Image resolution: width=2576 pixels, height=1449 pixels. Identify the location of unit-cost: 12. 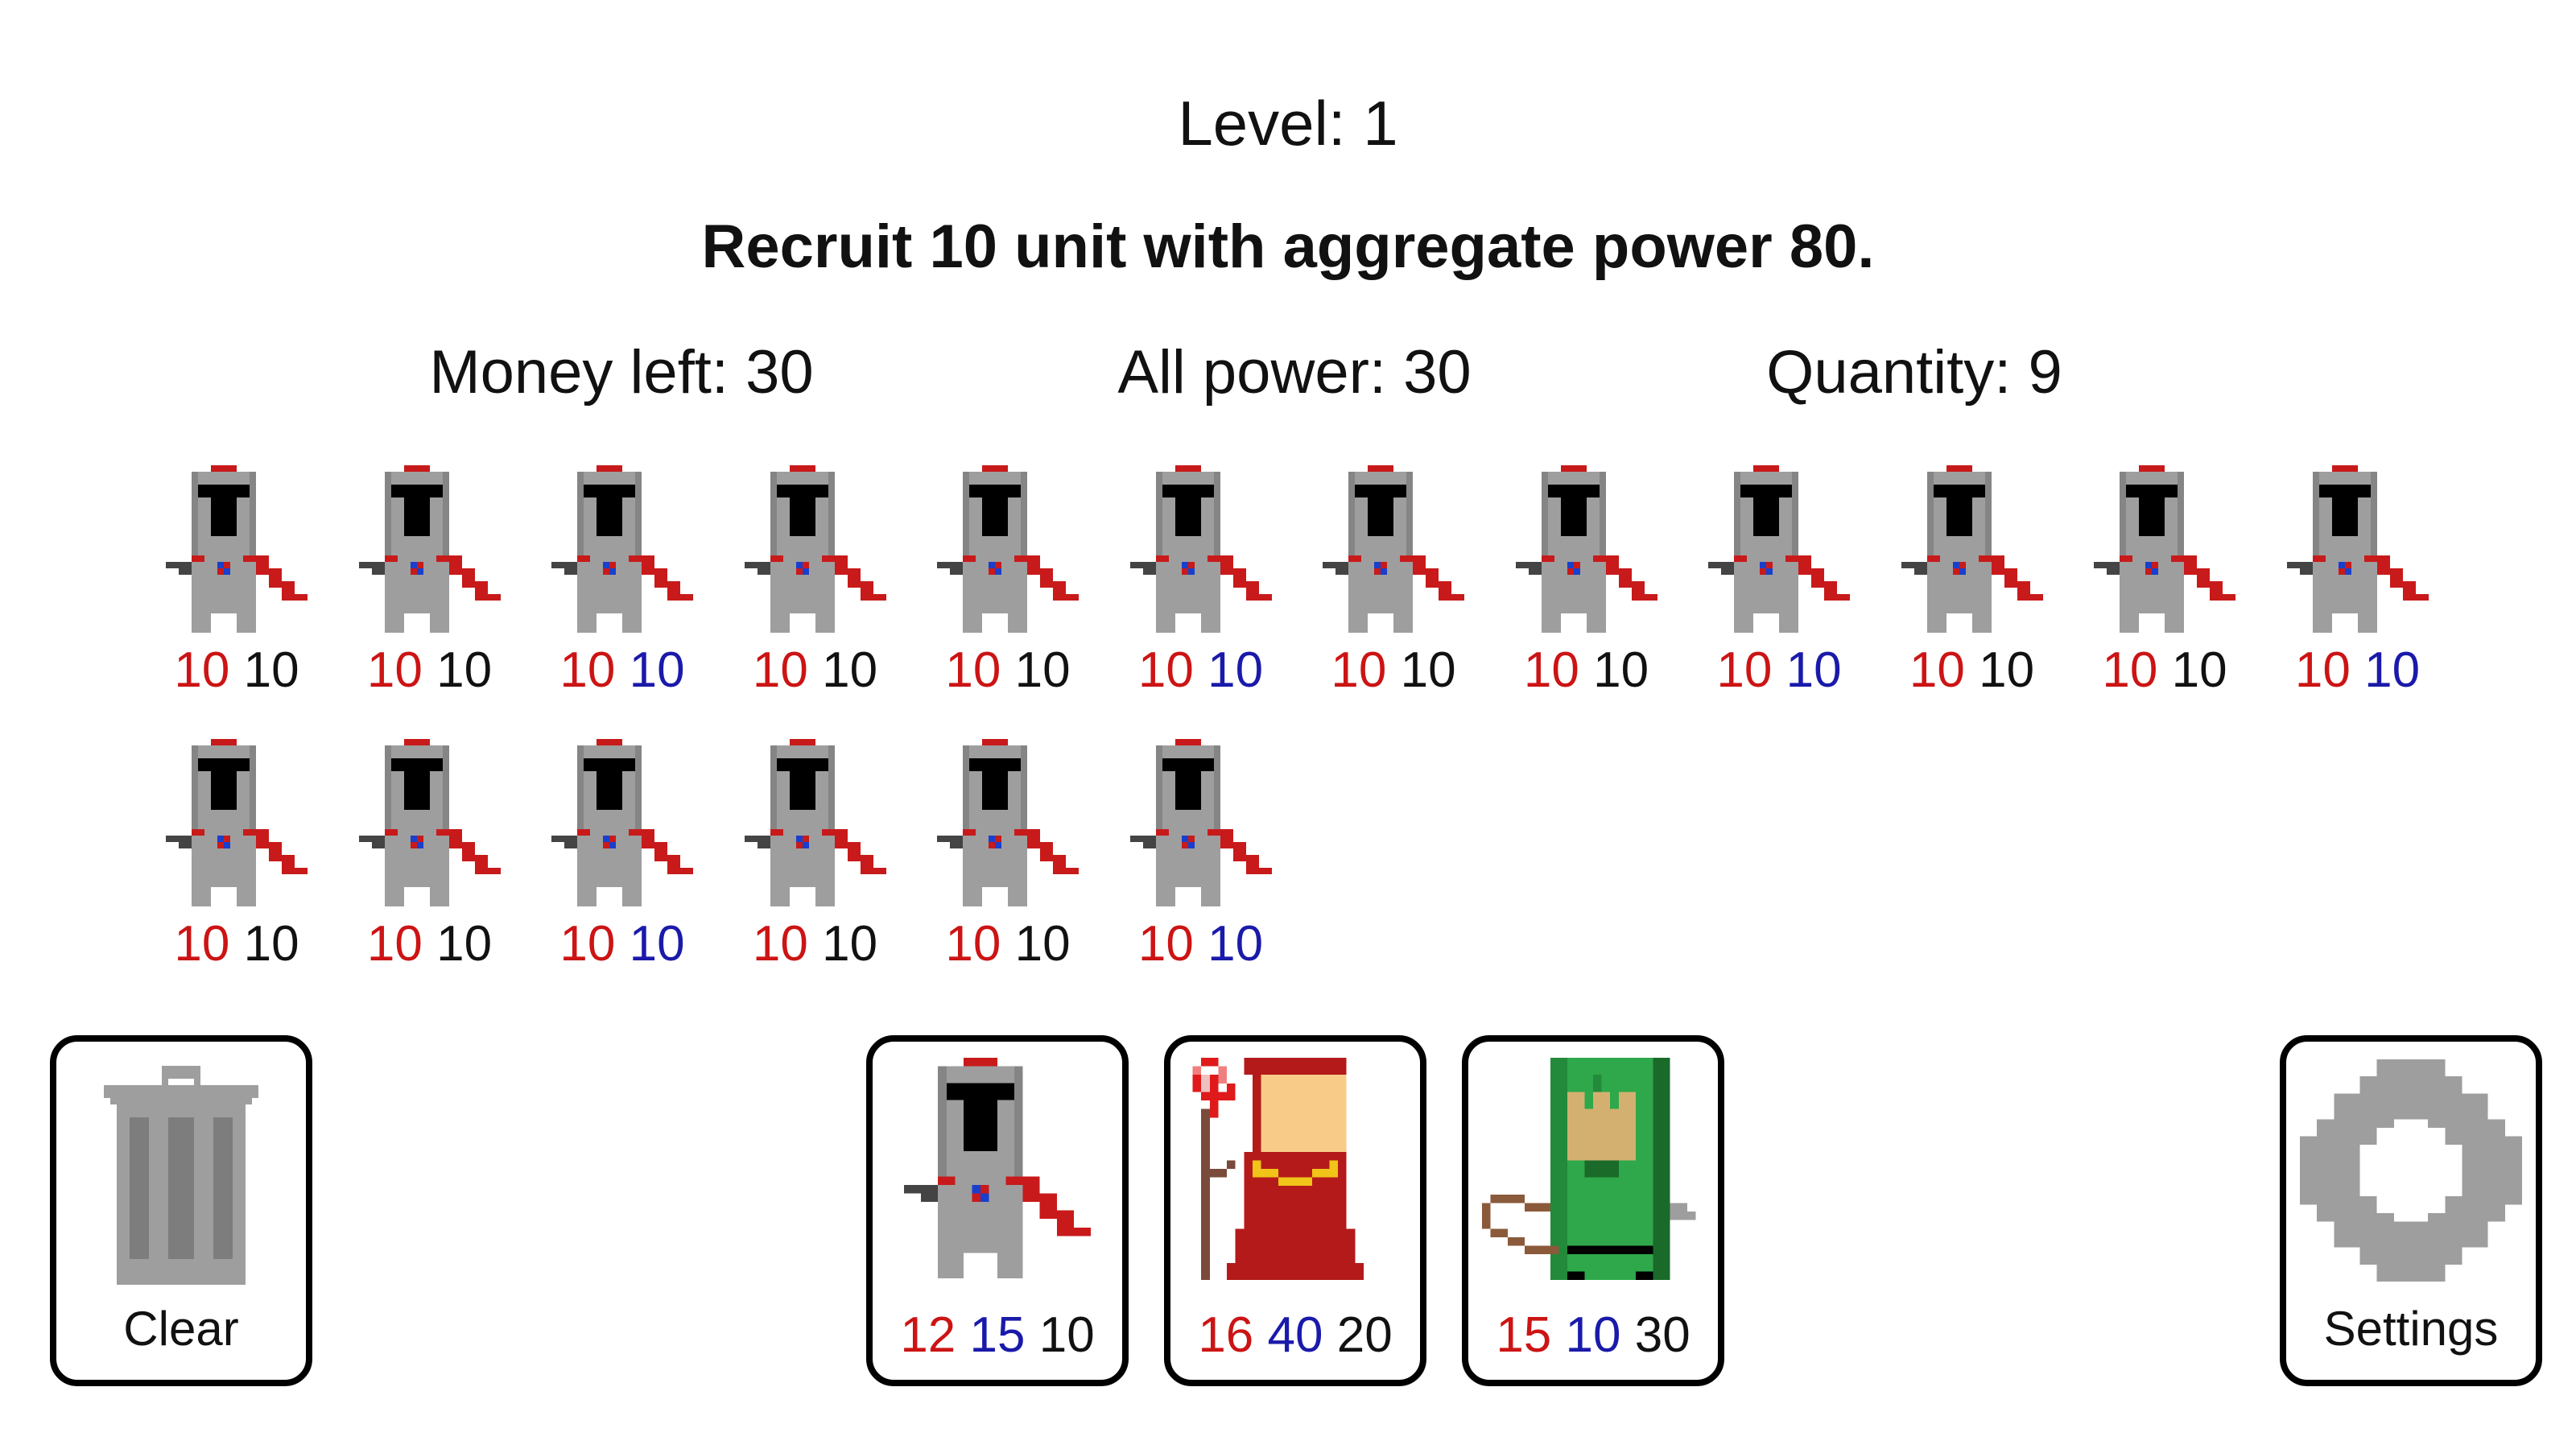
(928, 1335).